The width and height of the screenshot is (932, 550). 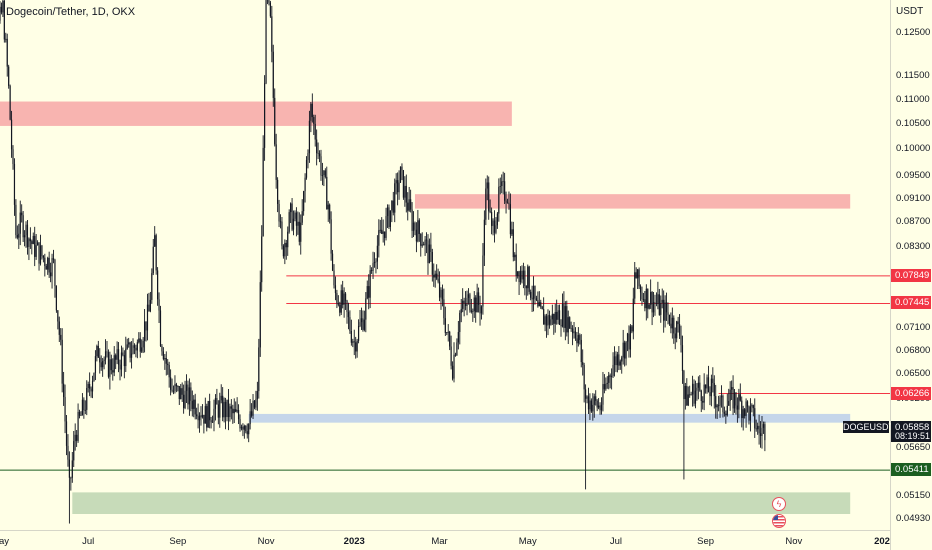 What do you see at coordinates (46, 12) in the screenshot?
I see `symbol-name: Dogecoin/Tether` at bounding box center [46, 12].